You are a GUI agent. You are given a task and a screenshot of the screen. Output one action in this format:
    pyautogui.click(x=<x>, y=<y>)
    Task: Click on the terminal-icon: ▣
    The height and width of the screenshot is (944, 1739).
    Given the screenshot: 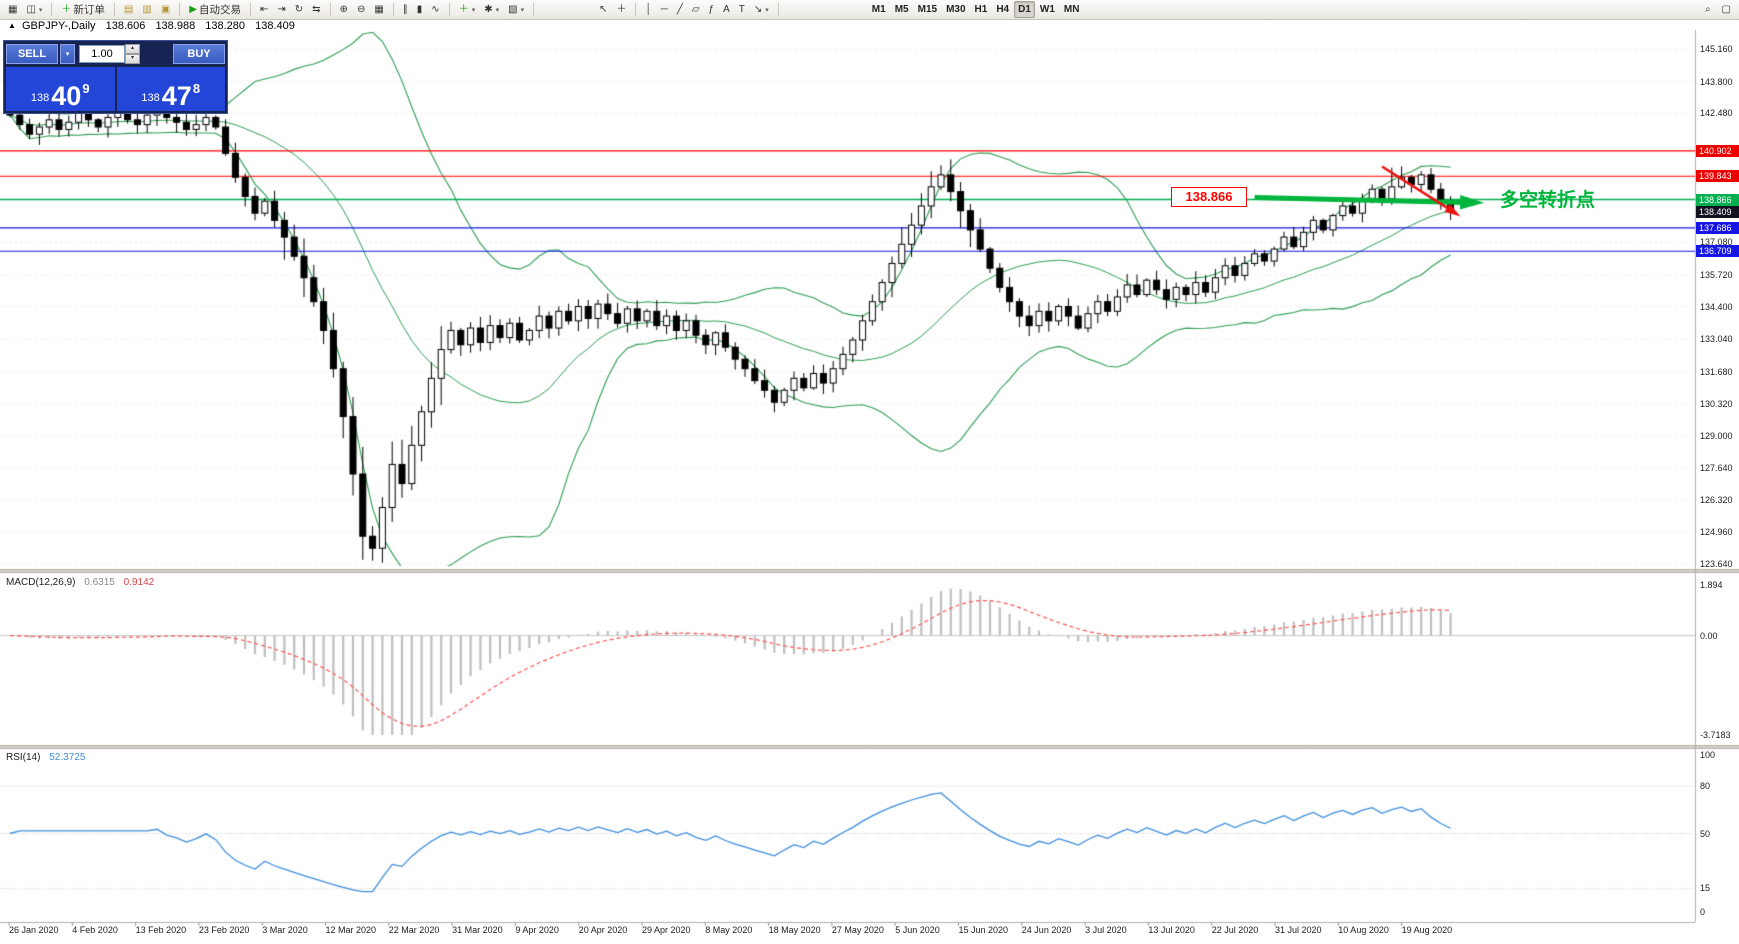 What is the action you would take?
    pyautogui.click(x=165, y=9)
    